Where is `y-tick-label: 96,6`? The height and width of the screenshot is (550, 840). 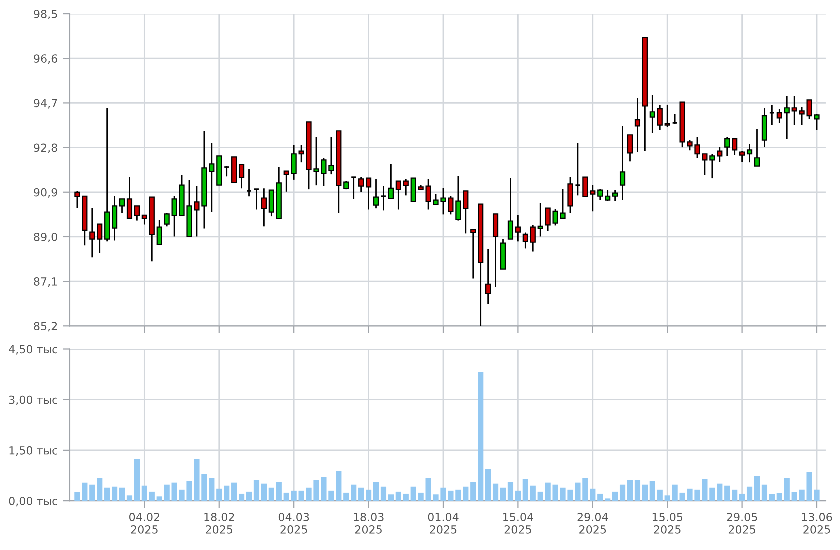 y-tick-label: 96,6 is located at coordinates (46, 59).